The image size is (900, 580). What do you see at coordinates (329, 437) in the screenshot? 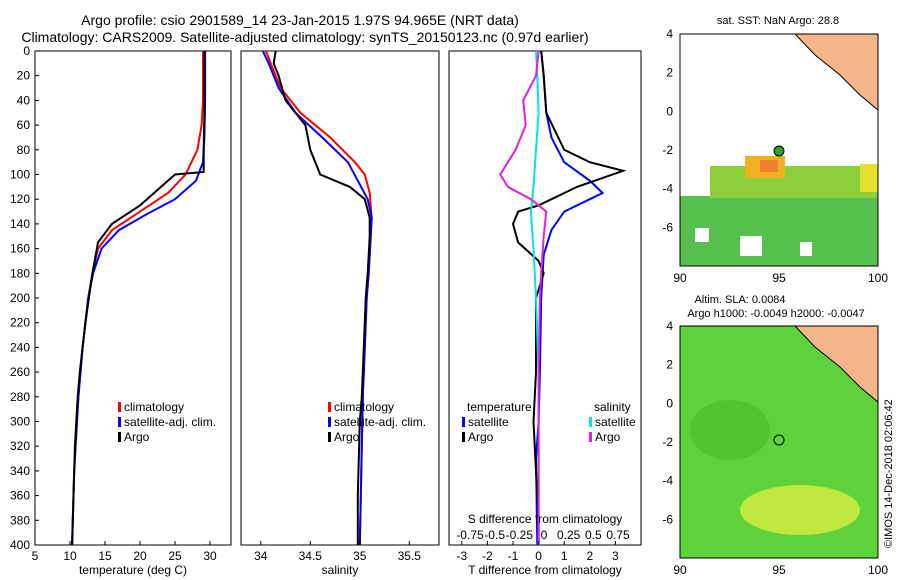
I see `legend-swatch-argo` at bounding box center [329, 437].